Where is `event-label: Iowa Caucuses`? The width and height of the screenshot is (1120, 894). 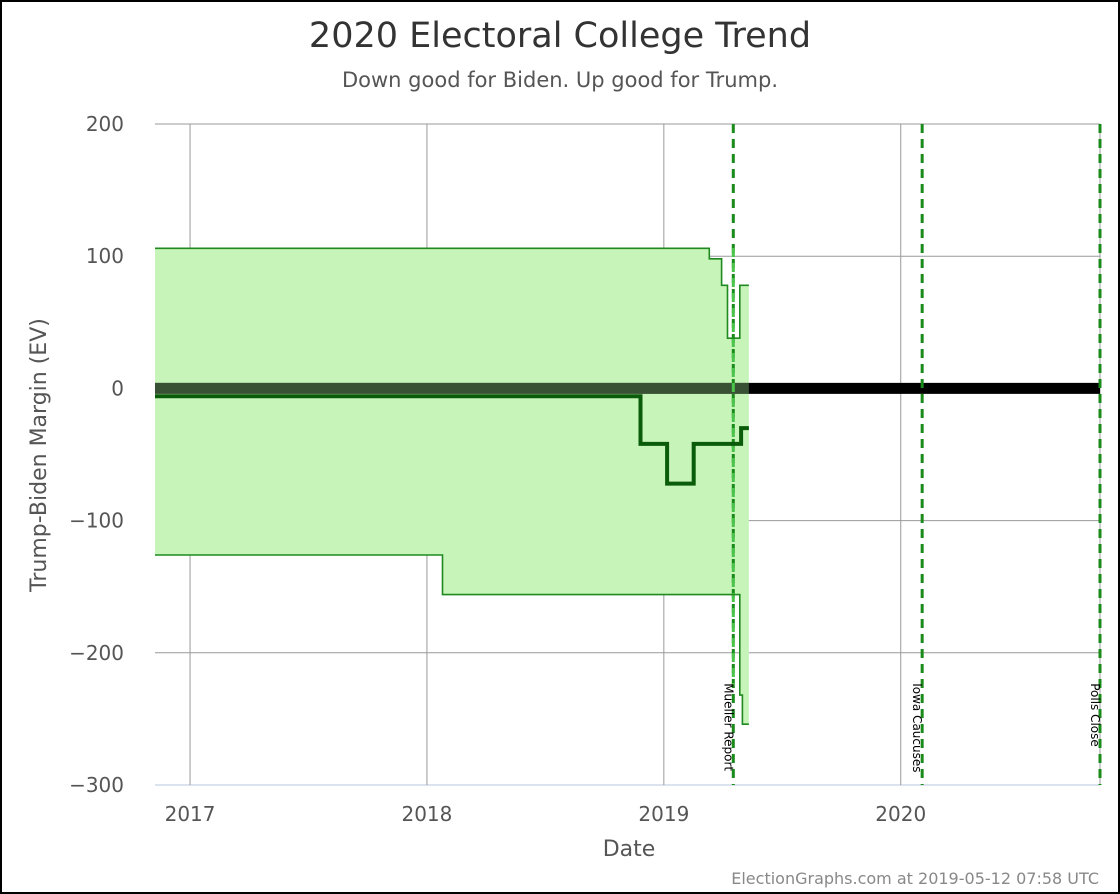
event-label: Iowa Caucuses is located at coordinates (917, 727).